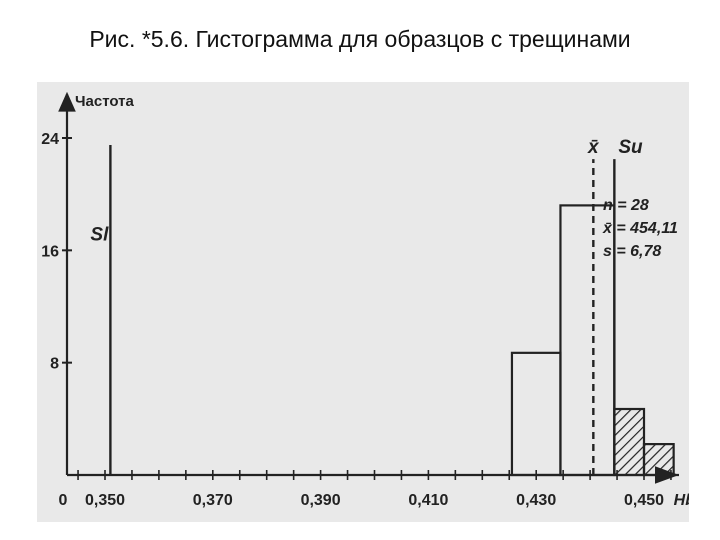 This screenshot has height=540, width=720. Describe the element at coordinates (640, 228) in the screenshot. I see `stats-line: x̄ = 454,11` at that location.